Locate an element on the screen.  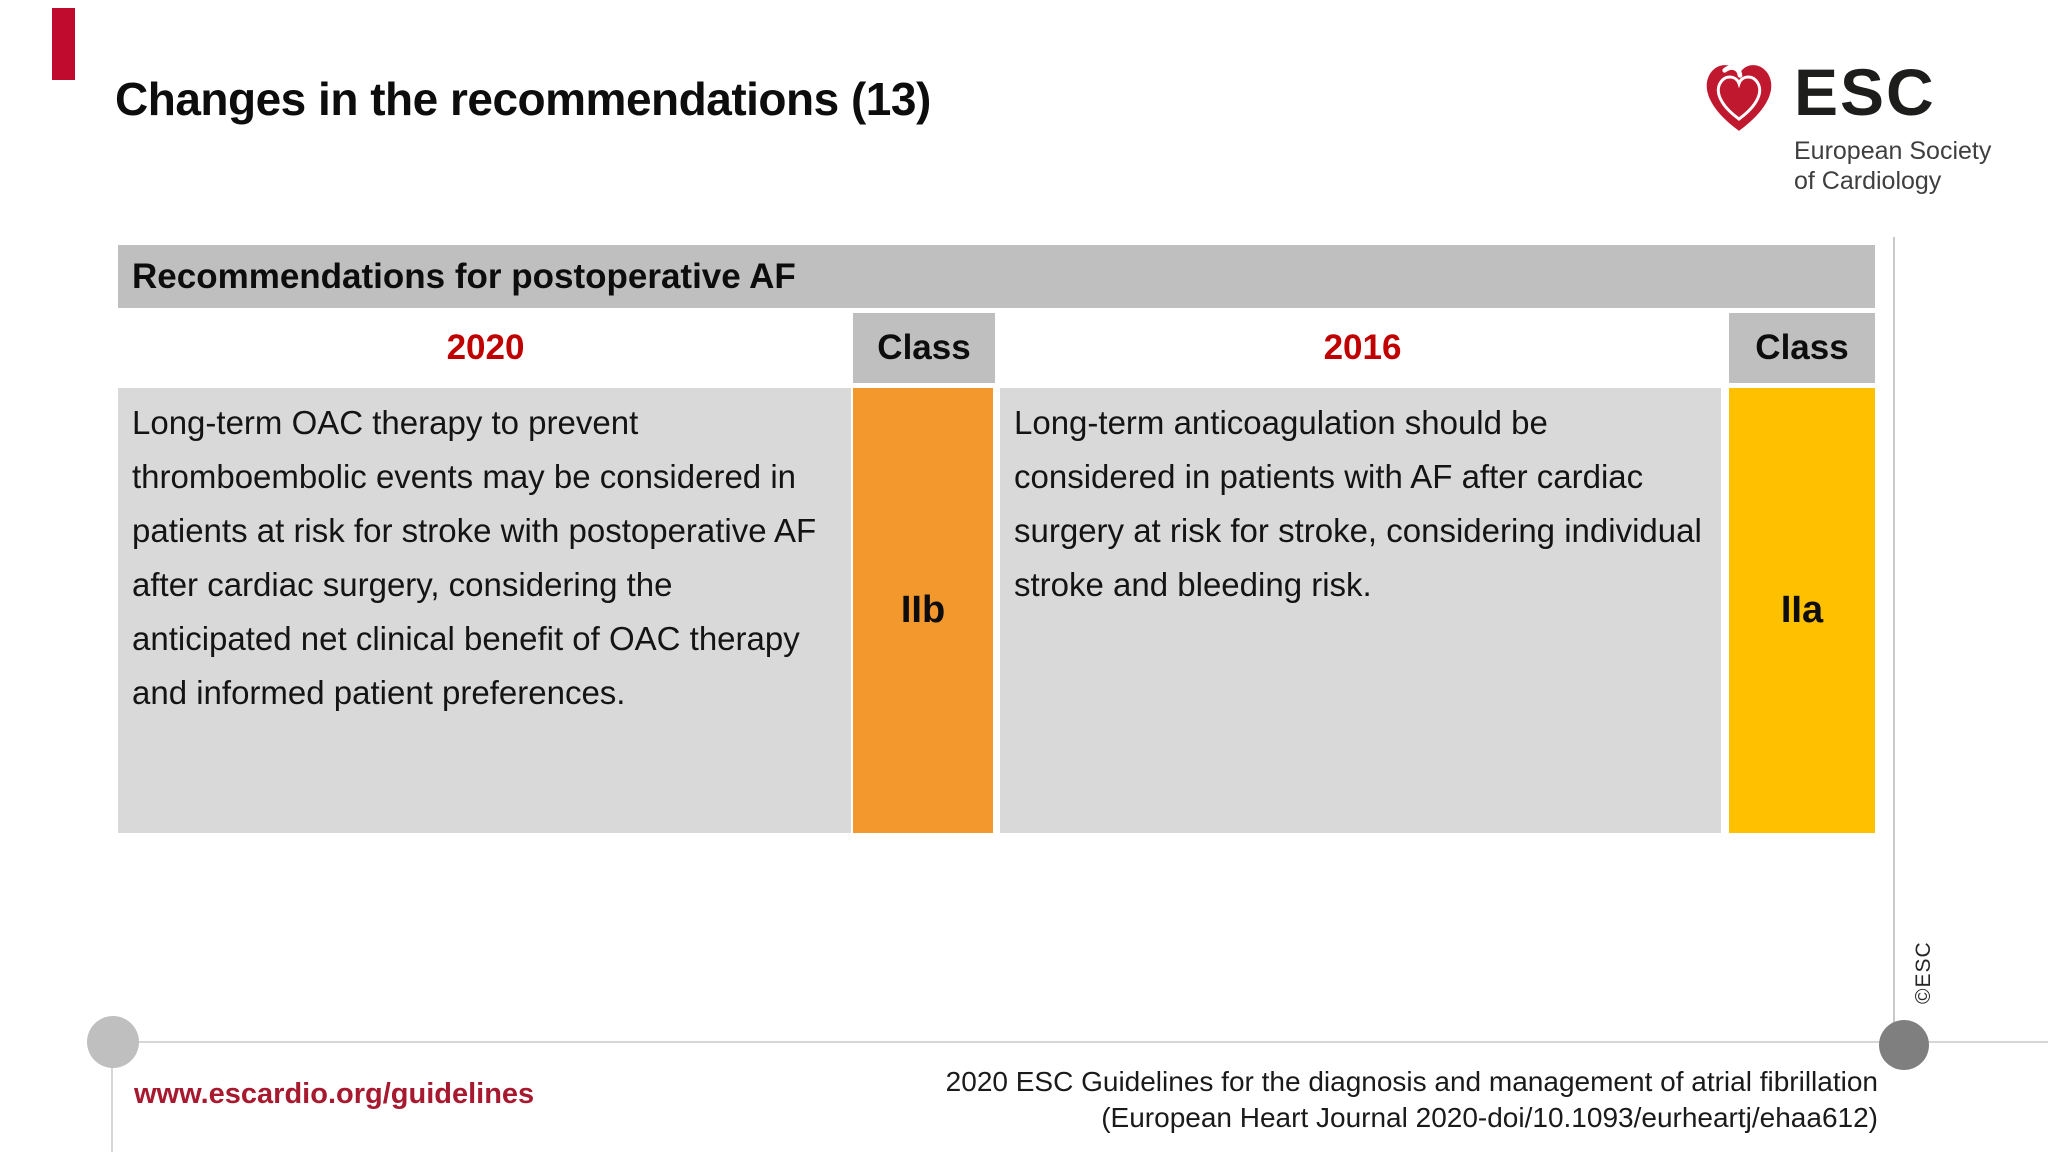
esc-heart-icon is located at coordinates (1739, 98).